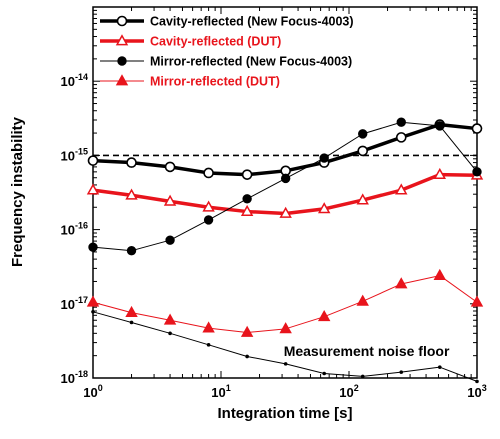 This screenshot has height=439, width=500. What do you see at coordinates (367, 351) in the screenshot?
I see `noise-floor-annotation: Measurement noise floor` at bounding box center [367, 351].